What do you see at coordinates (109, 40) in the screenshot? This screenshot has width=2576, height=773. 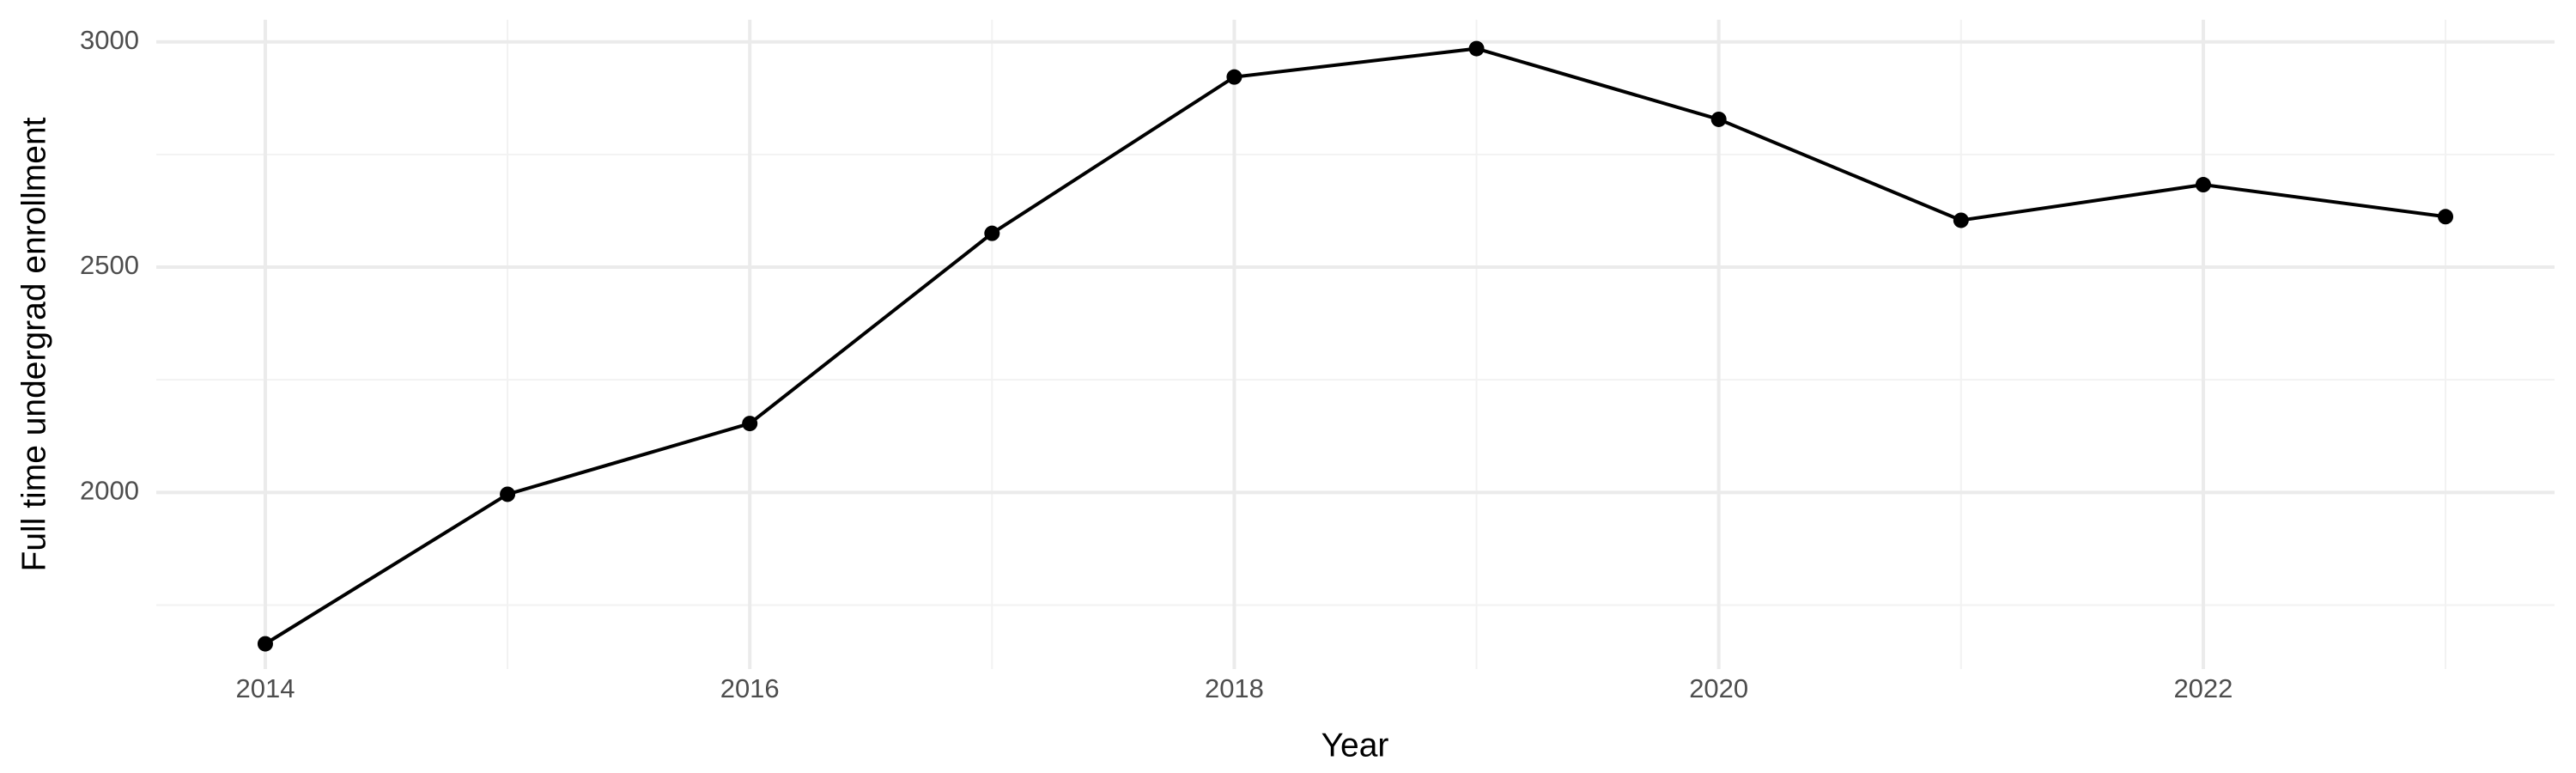 I see `y-tick-label: 3000` at bounding box center [109, 40].